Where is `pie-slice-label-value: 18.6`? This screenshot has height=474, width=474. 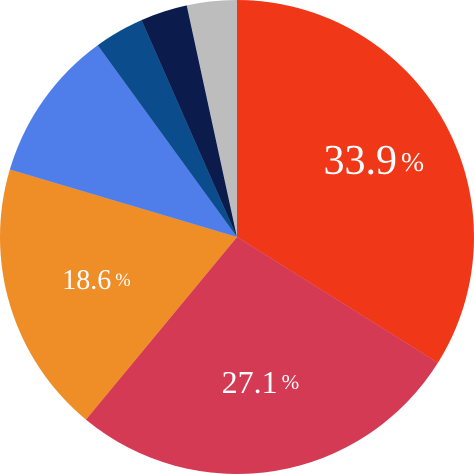 pie-slice-label-value: 18.6 is located at coordinates (86, 279).